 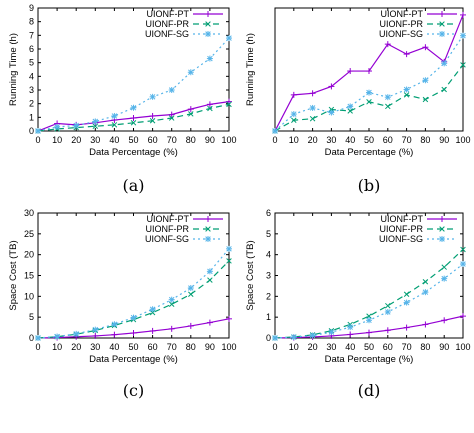 What do you see at coordinates (31, 338) in the screenshot?
I see `y-tick-label: 0` at bounding box center [31, 338].